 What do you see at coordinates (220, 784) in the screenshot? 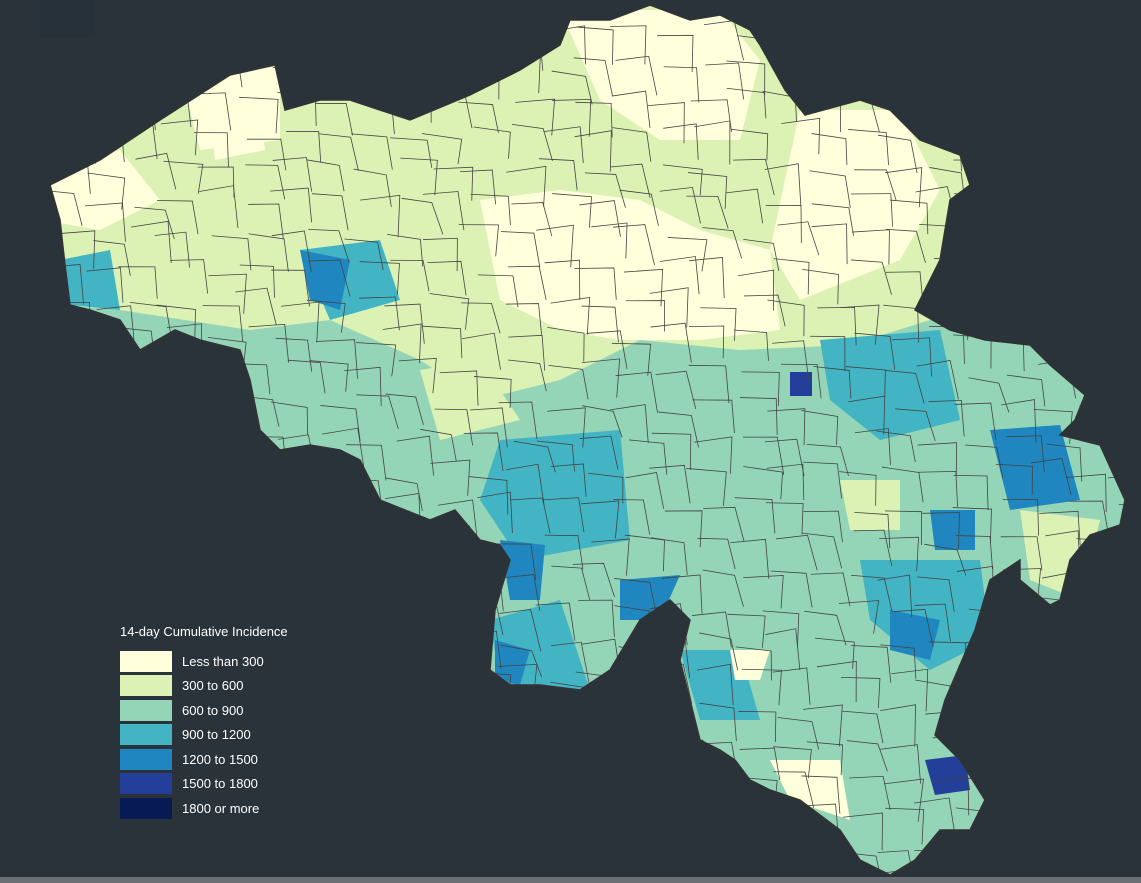
I see `legend-label: 1500 to 1800` at bounding box center [220, 784].